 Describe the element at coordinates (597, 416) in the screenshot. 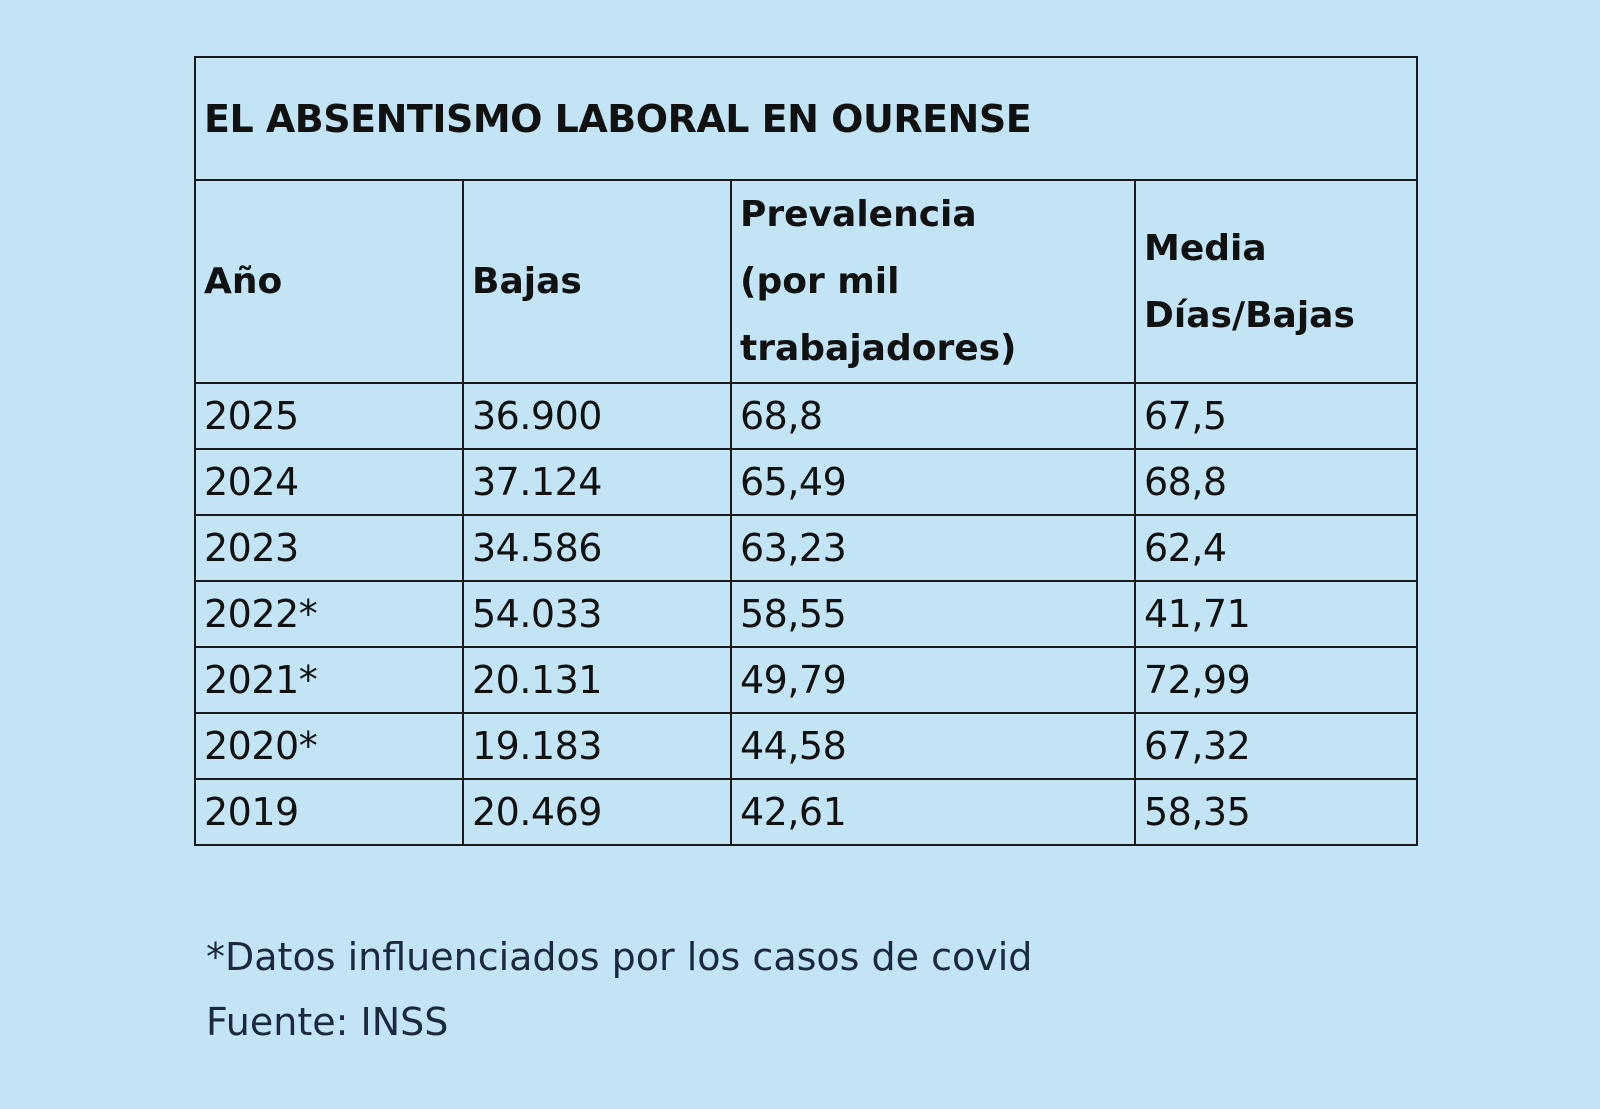

I see `cell-bajas: 36.900` at that location.